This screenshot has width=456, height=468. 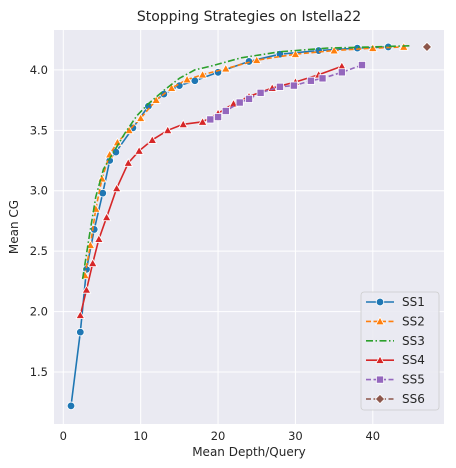 I want to click on y-tick-label: 4.0, so click(x=39, y=70).